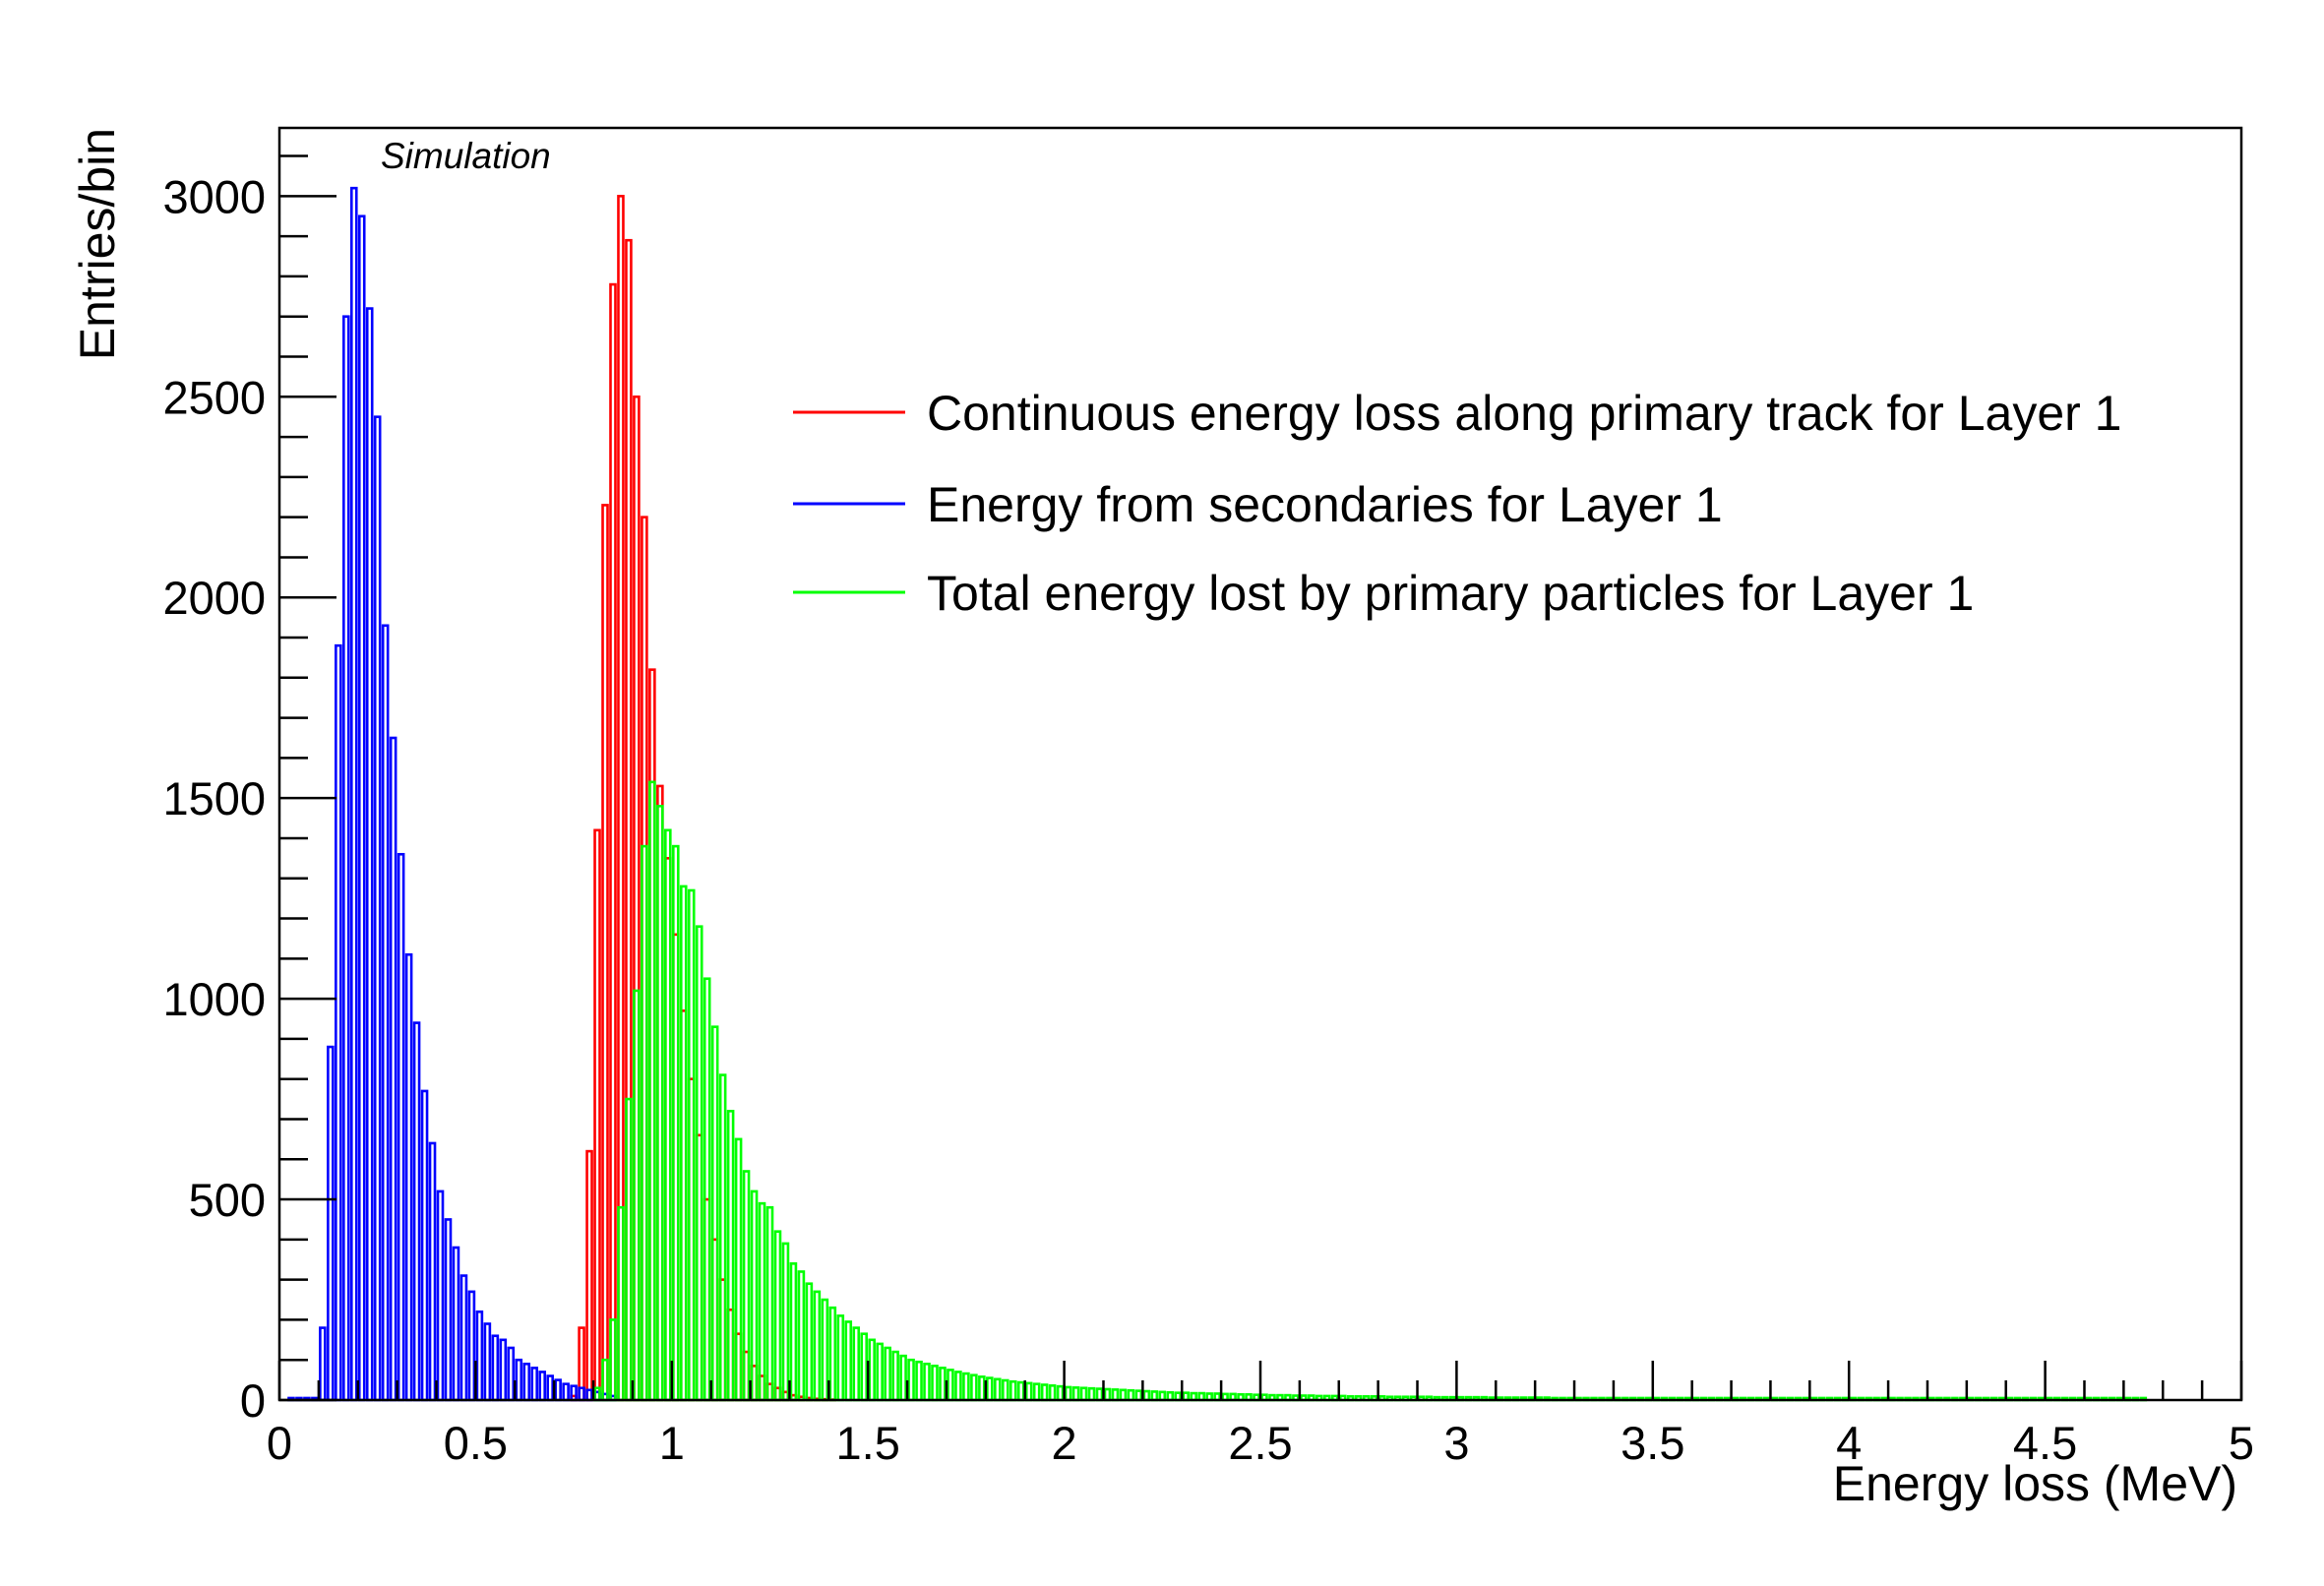  I want to click on y-tick-label: 3000, so click(214, 196).